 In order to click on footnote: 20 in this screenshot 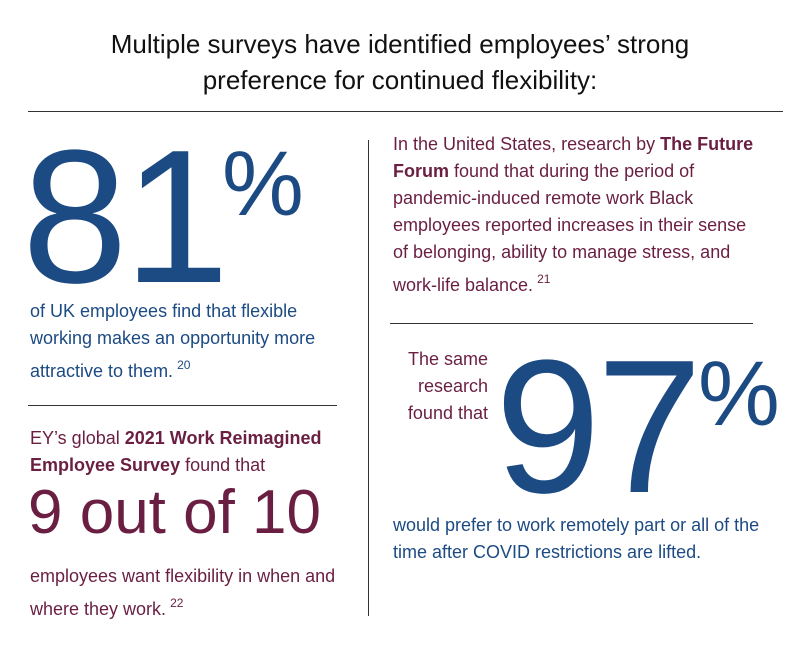, I will do `click(184, 365)`.